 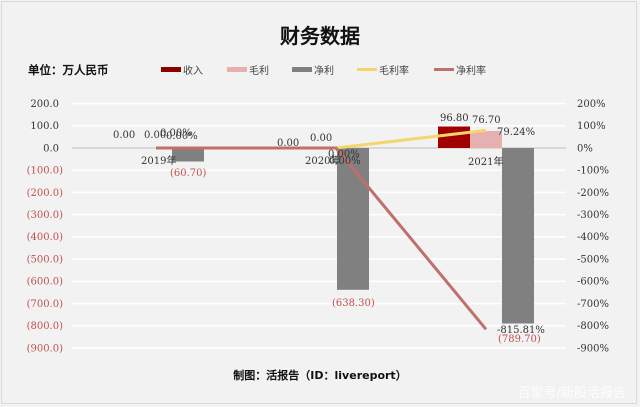 What do you see at coordinates (45, 349) in the screenshot?
I see `left-tick: (900.0)` at bounding box center [45, 349].